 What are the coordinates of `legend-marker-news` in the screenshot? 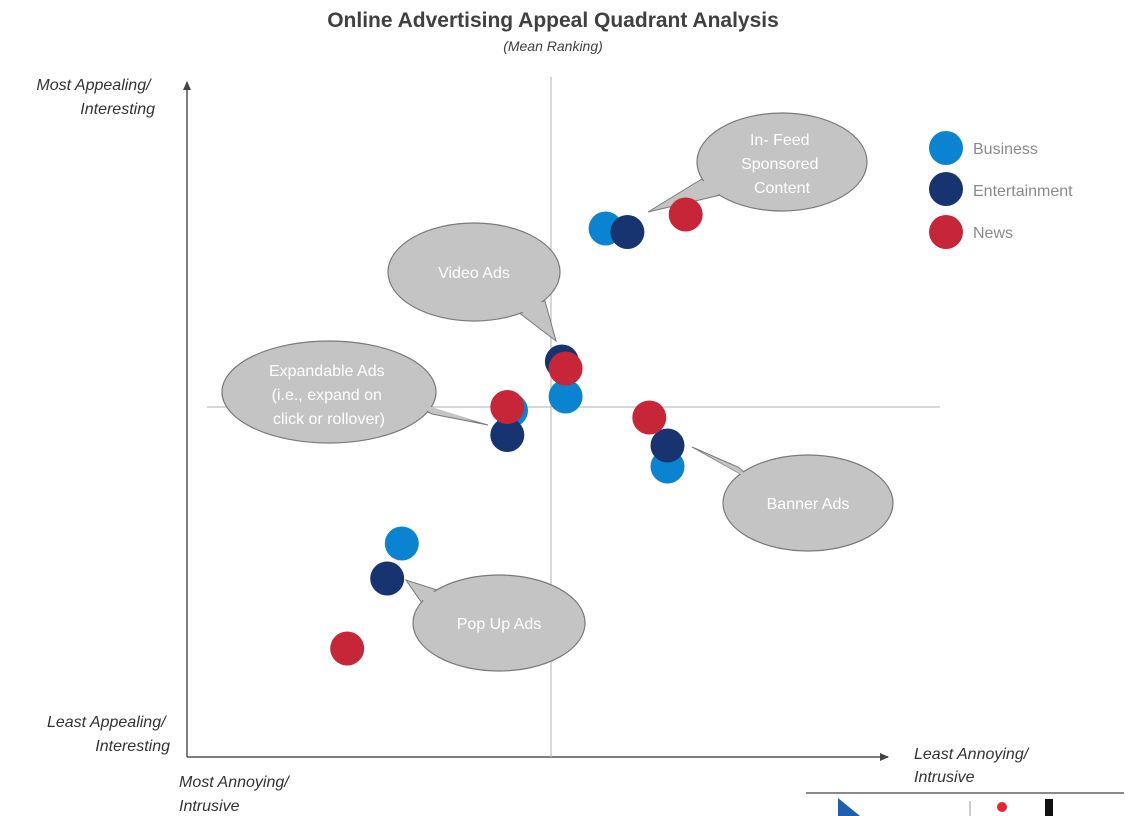 It's located at (946, 232).